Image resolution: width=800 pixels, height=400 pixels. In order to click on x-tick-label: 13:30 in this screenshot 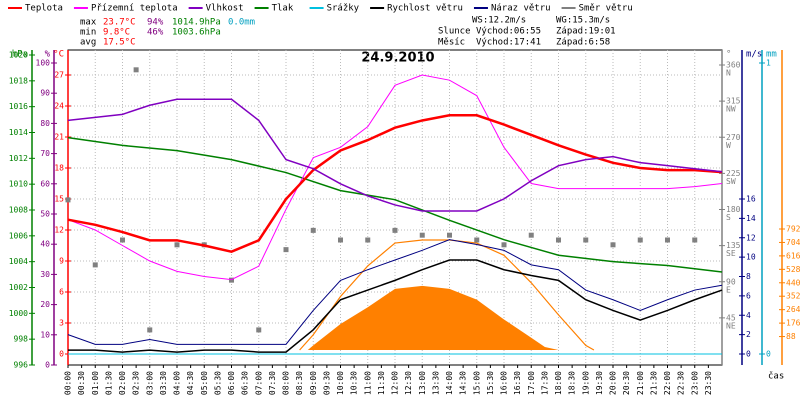, I will do `click(435, 383)`.